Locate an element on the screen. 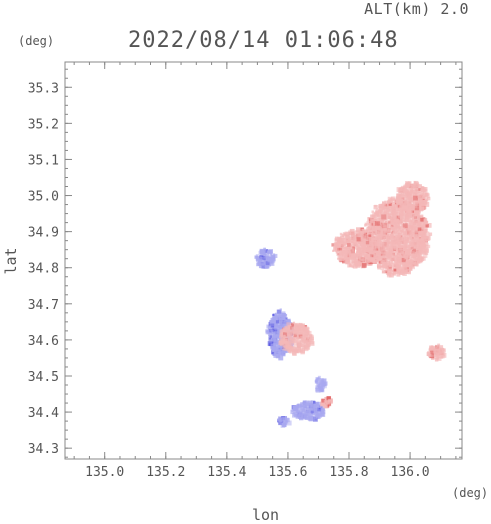 Image resolution: width=491 pixels, height=524 pixels. y-tick-label: 35.3 is located at coordinates (43, 88).